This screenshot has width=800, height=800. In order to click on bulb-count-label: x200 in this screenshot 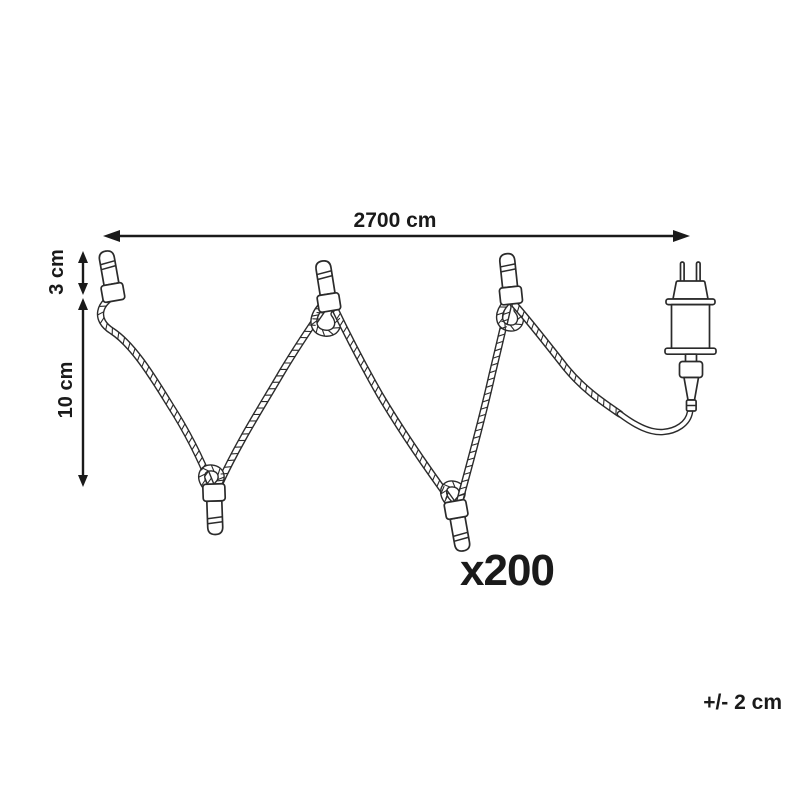, I will do `click(507, 570)`.